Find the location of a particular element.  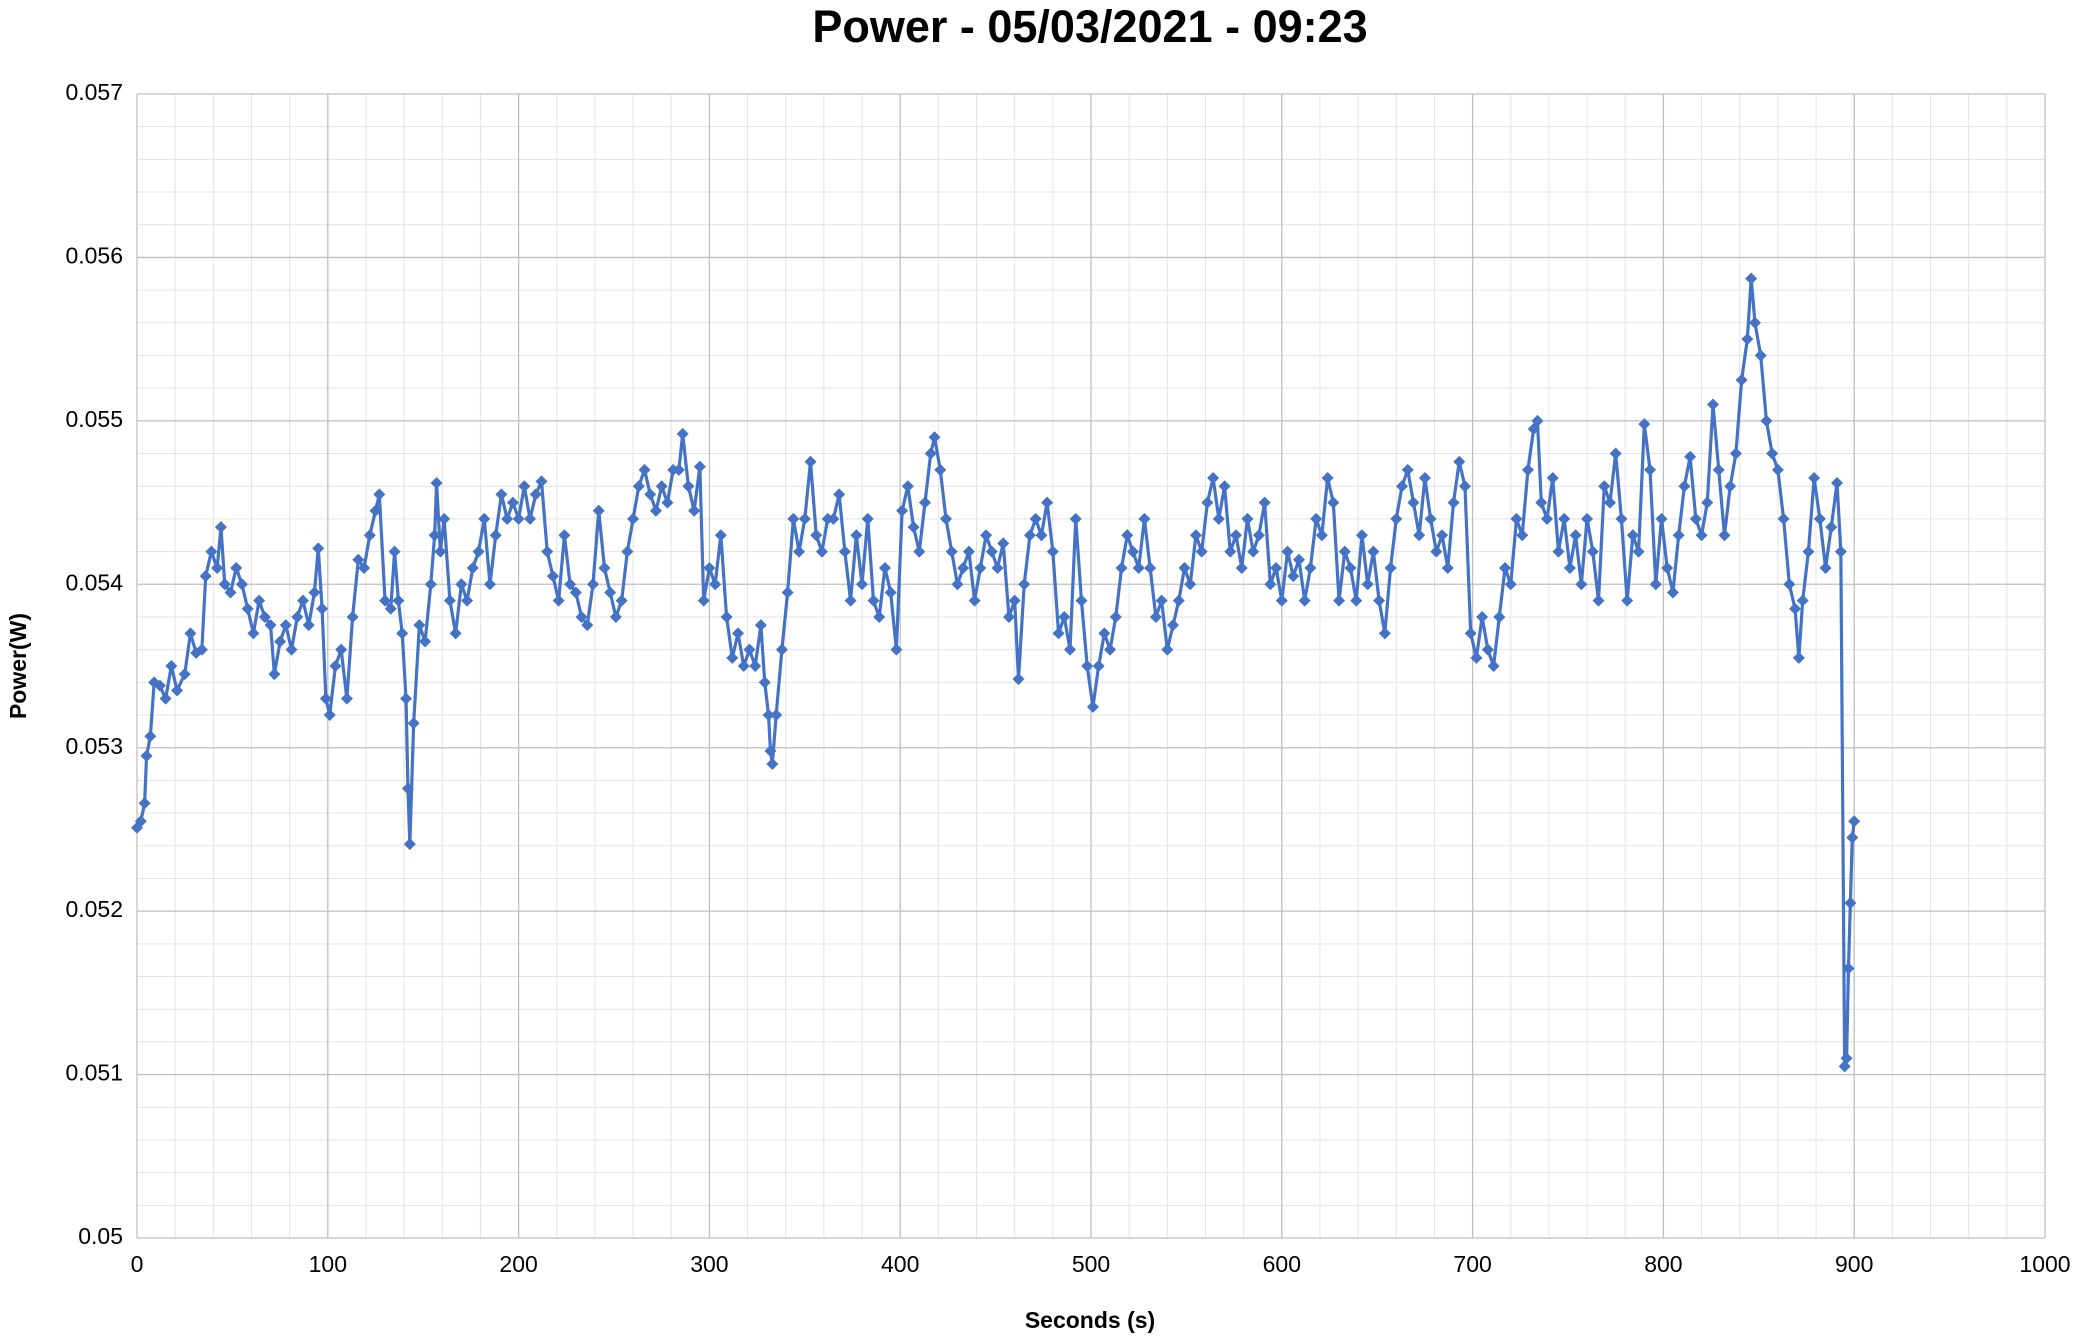

y-tick-label: 0.05 is located at coordinates (100, 1236).